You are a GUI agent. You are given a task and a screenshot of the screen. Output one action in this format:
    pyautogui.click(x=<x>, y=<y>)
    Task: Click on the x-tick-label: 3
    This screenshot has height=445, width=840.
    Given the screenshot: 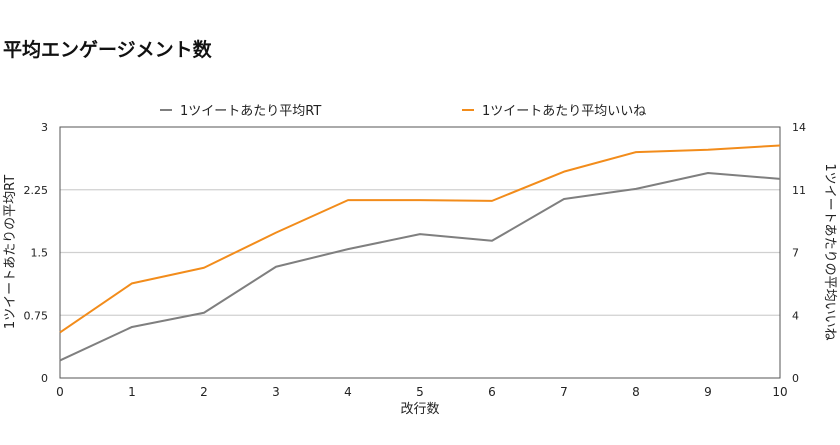 What is the action you would take?
    pyautogui.click(x=276, y=392)
    